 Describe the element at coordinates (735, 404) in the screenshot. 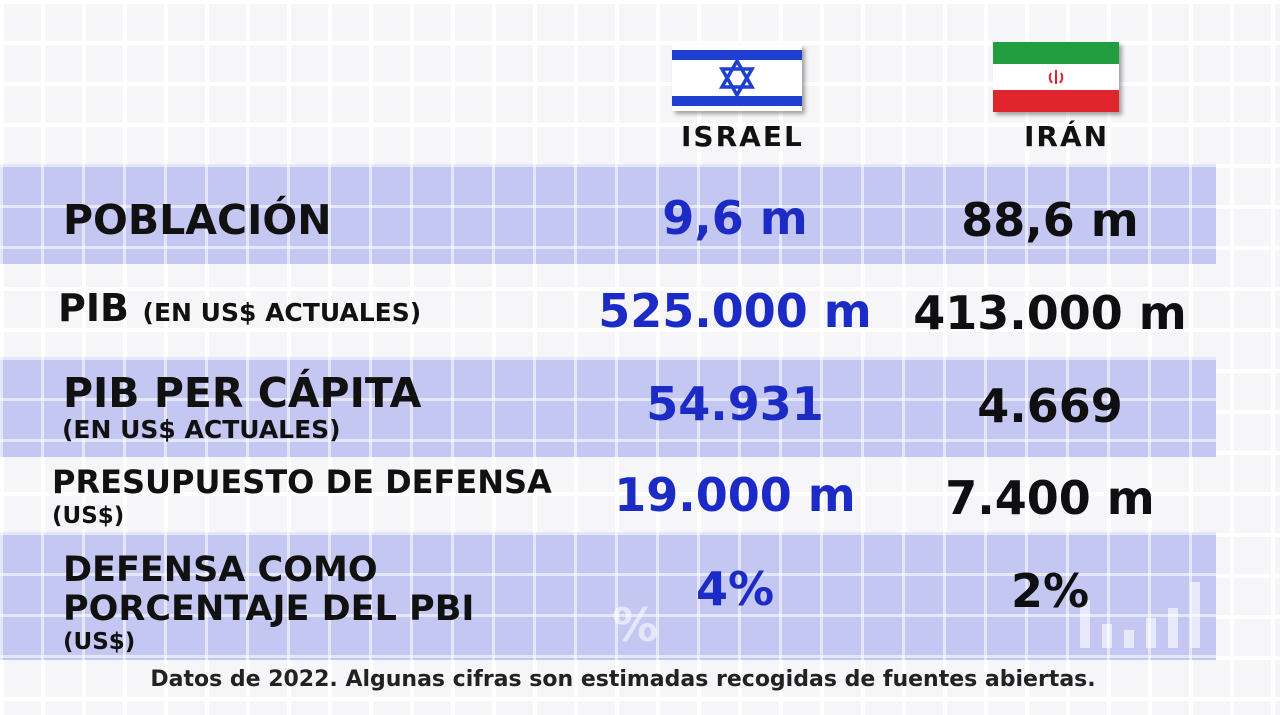

I see `israel-pib-per-capita-value: 54.931` at that location.